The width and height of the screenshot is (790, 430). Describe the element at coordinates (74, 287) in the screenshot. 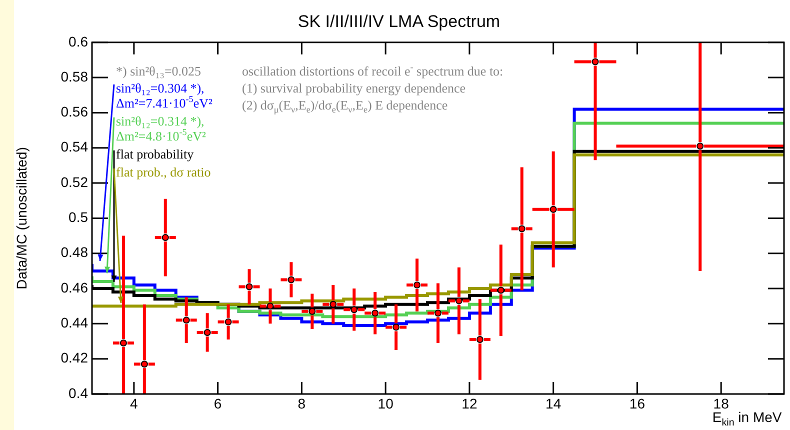

I see `y-tick-label: 0.46` at that location.